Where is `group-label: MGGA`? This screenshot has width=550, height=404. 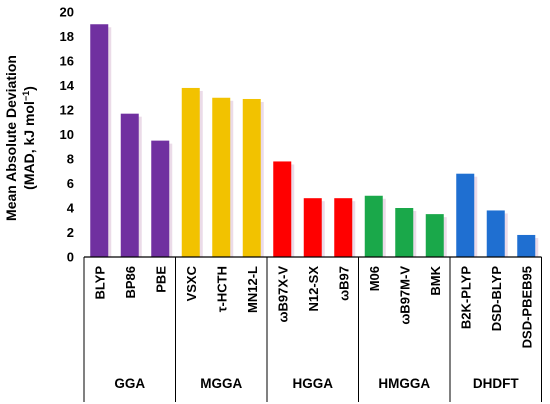
group-label: MGGA is located at coordinates (221, 383).